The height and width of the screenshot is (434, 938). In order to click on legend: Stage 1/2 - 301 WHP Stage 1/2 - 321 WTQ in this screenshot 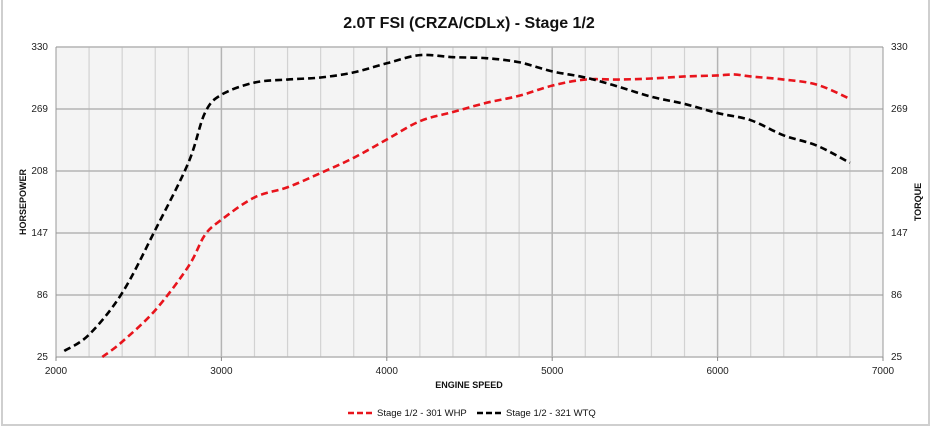, I will do `click(472, 413)`.